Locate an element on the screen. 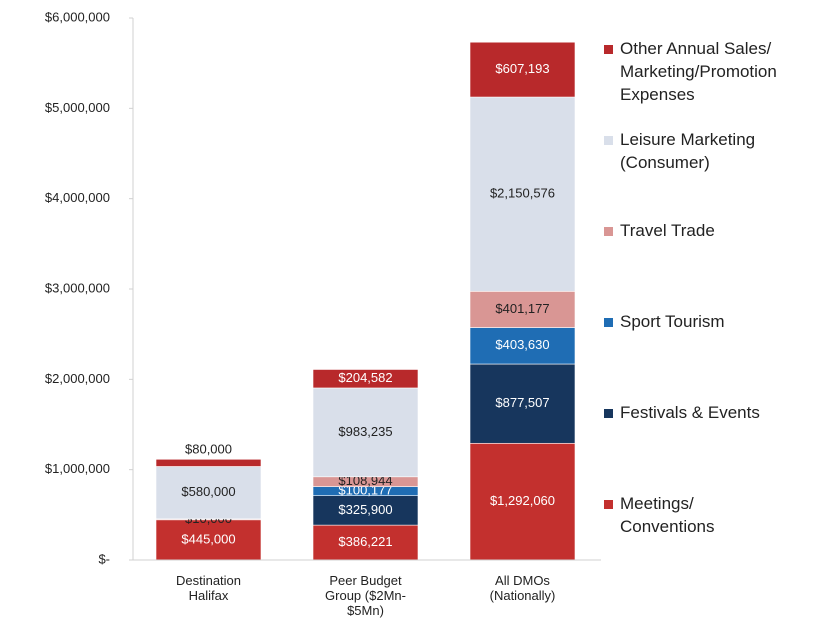 Image resolution: width=828 pixels, height=626 pixels. data-label: $877,507 is located at coordinates (522, 402).